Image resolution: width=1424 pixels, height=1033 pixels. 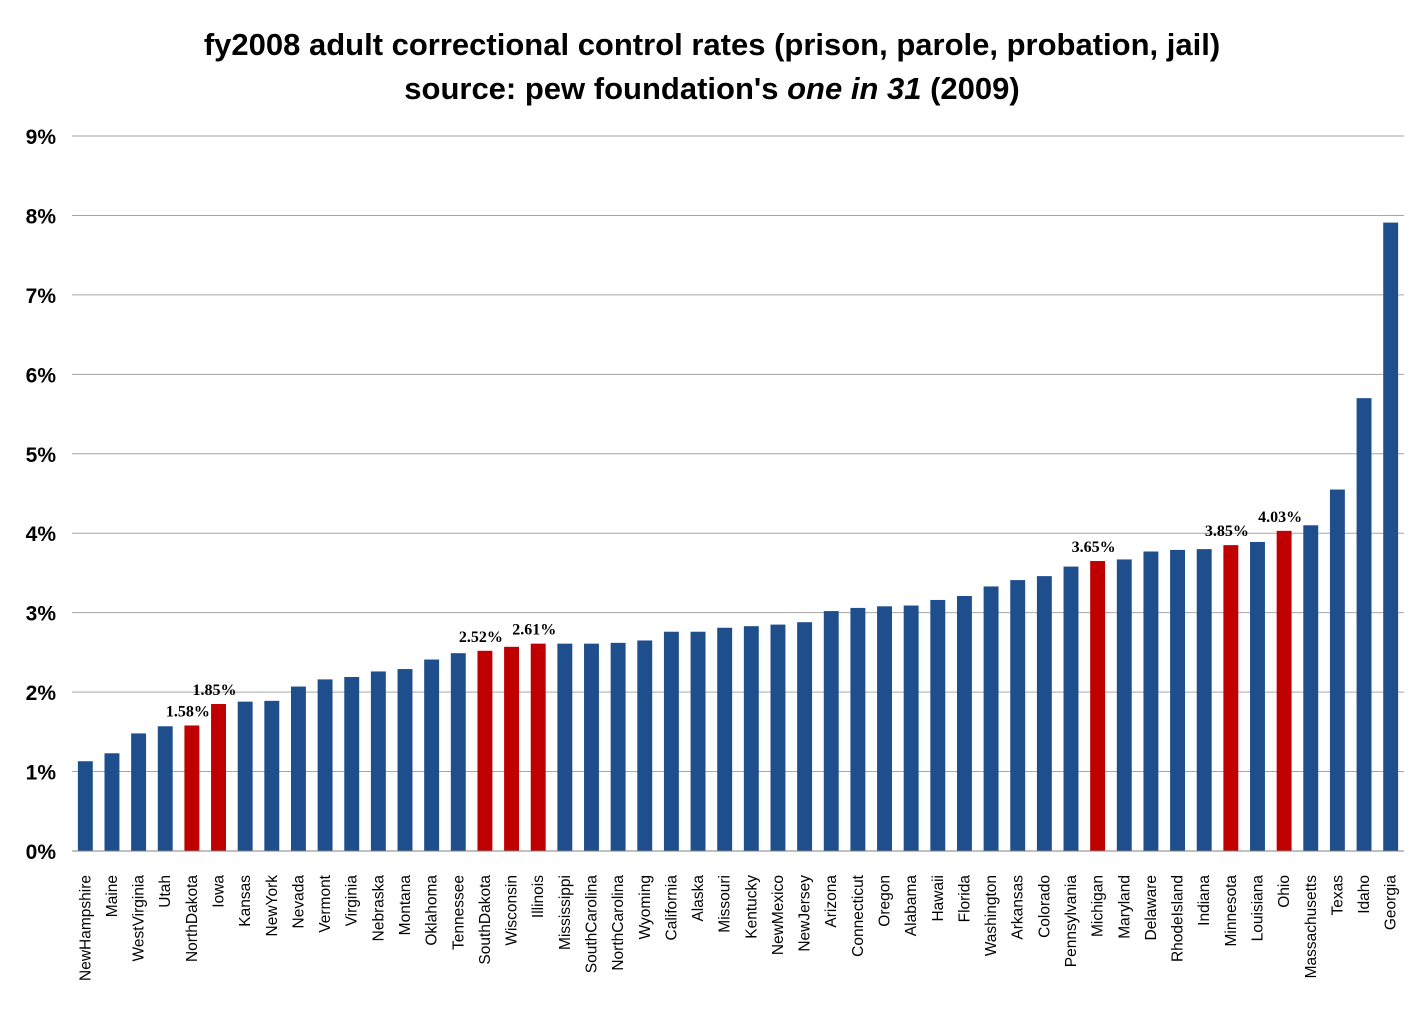 What do you see at coordinates (645, 907) in the screenshot?
I see `x-tick-label: Wyoming` at bounding box center [645, 907].